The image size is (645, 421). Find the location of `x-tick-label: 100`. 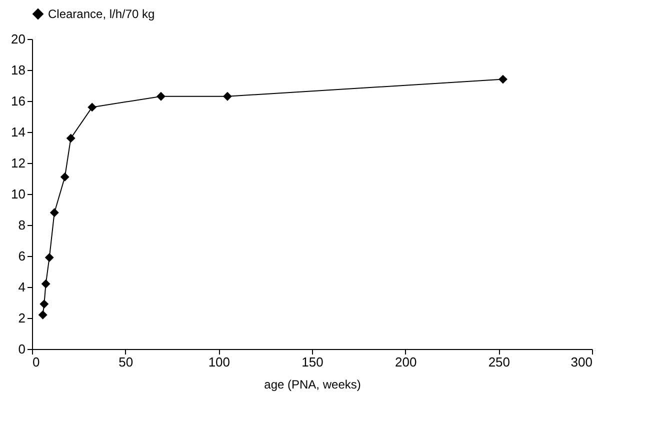

x-tick-label: 100 is located at coordinates (219, 362).